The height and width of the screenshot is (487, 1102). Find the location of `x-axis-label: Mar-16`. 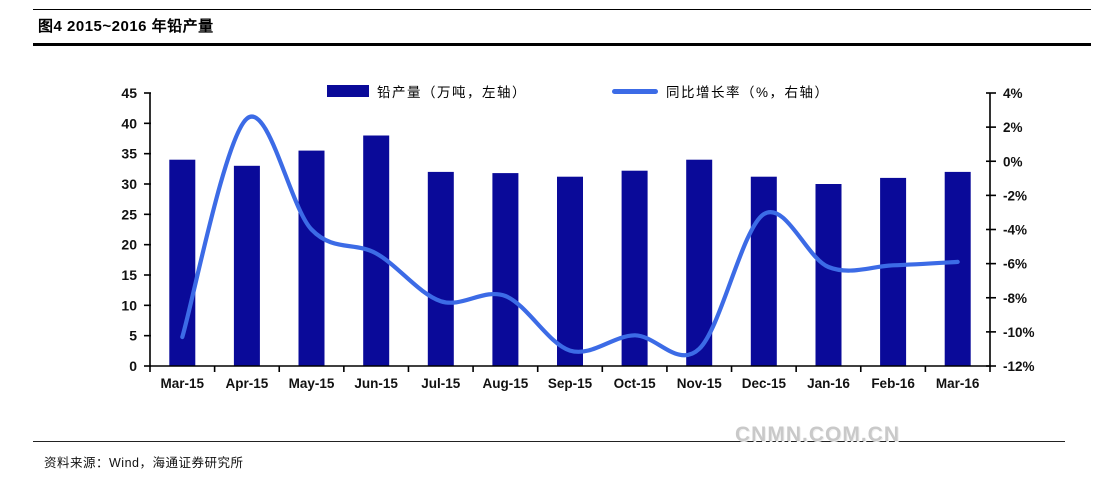

x-axis-label: Mar-16 is located at coordinates (958, 383).